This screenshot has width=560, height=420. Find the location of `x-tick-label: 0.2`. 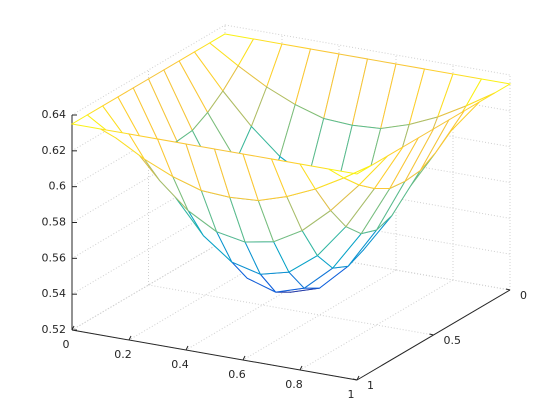

x-tick-label: 0.2 is located at coordinates (123, 354).